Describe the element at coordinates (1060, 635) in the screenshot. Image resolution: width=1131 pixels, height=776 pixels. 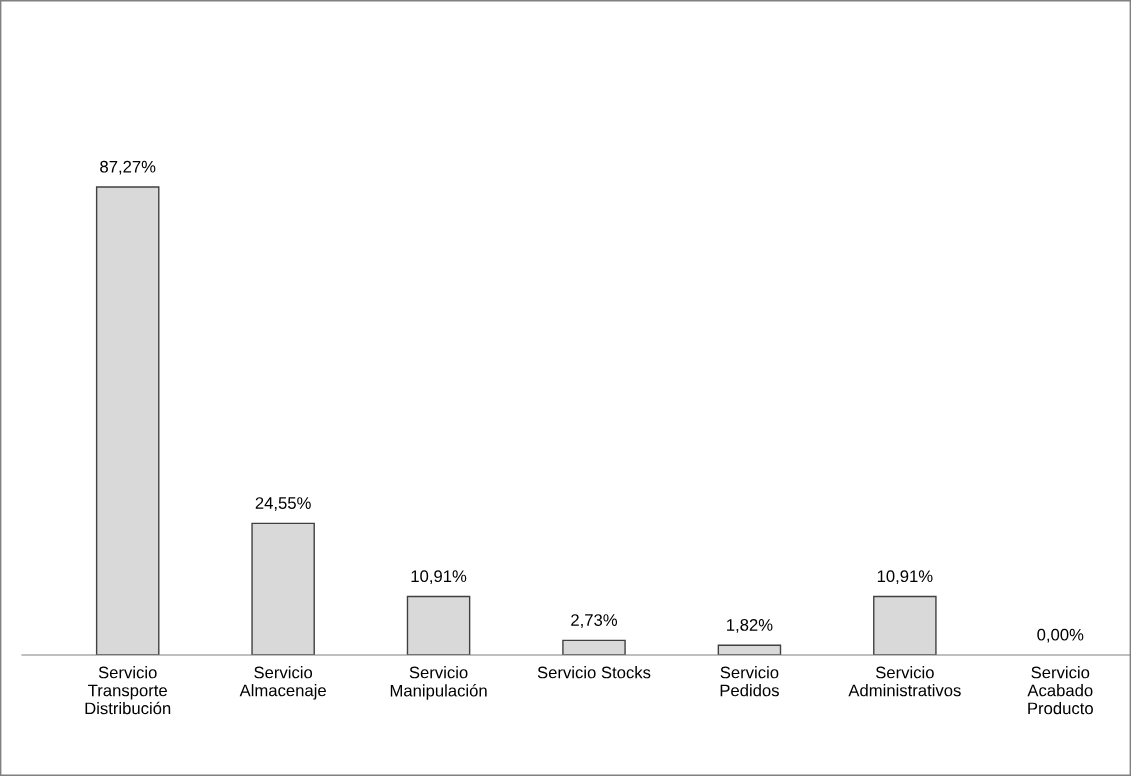
I see `data-label: 0,00%` at that location.